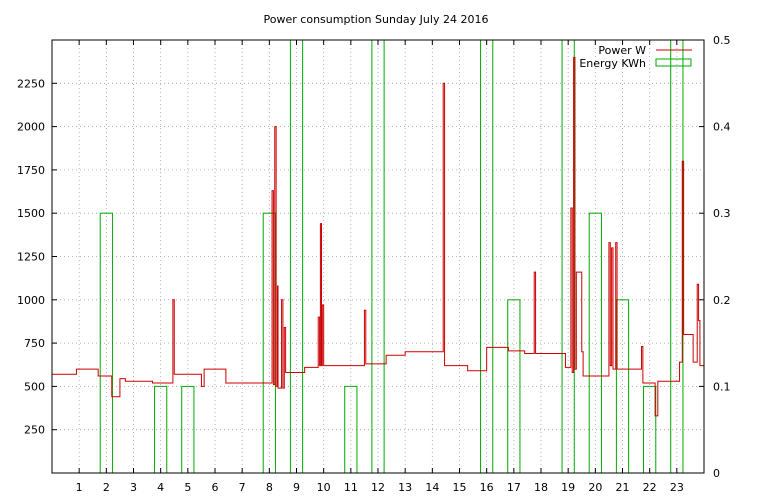 Image resolution: width=768 pixels, height=500 pixels. I want to click on x-tick-label: 8, so click(269, 487).